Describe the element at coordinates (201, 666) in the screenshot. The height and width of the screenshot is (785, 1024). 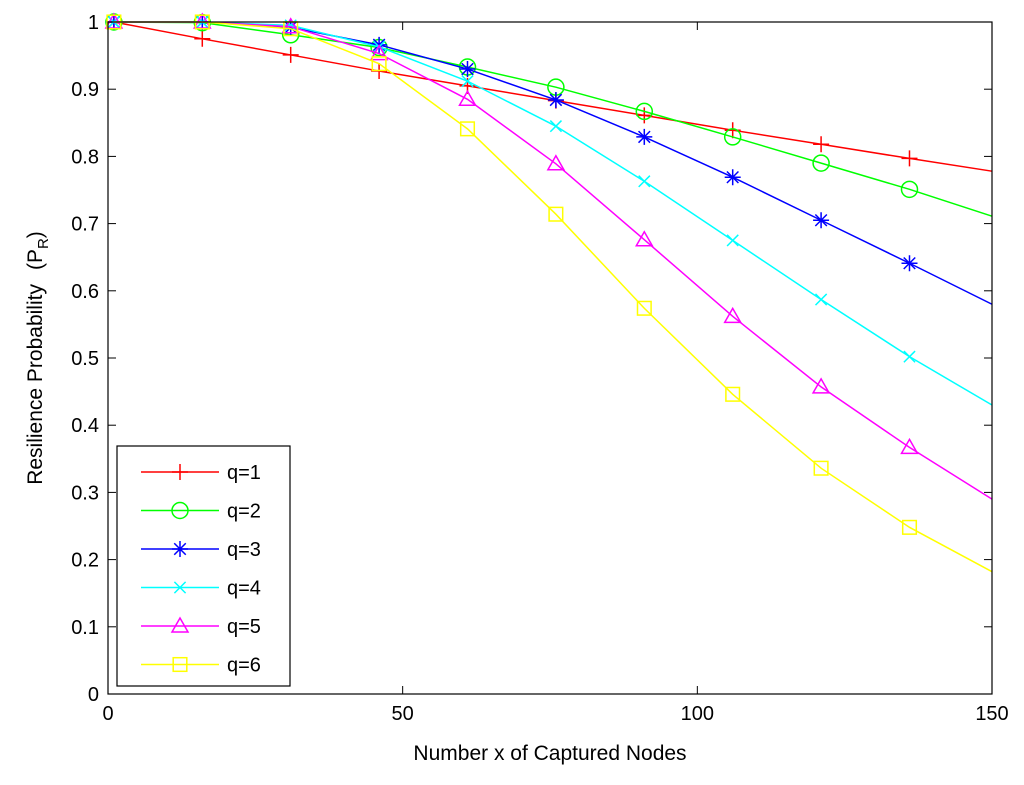
I see `legend-item: q=6` at that location.